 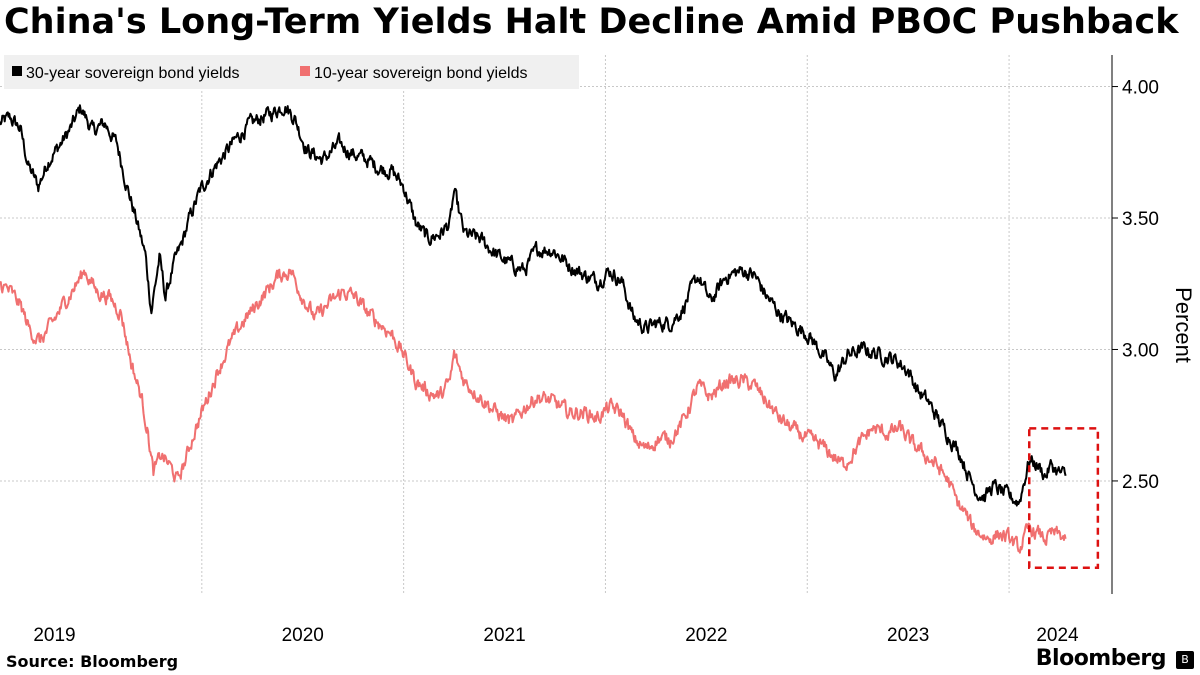 I want to click on x-tick-label: 2023, so click(x=908, y=635).